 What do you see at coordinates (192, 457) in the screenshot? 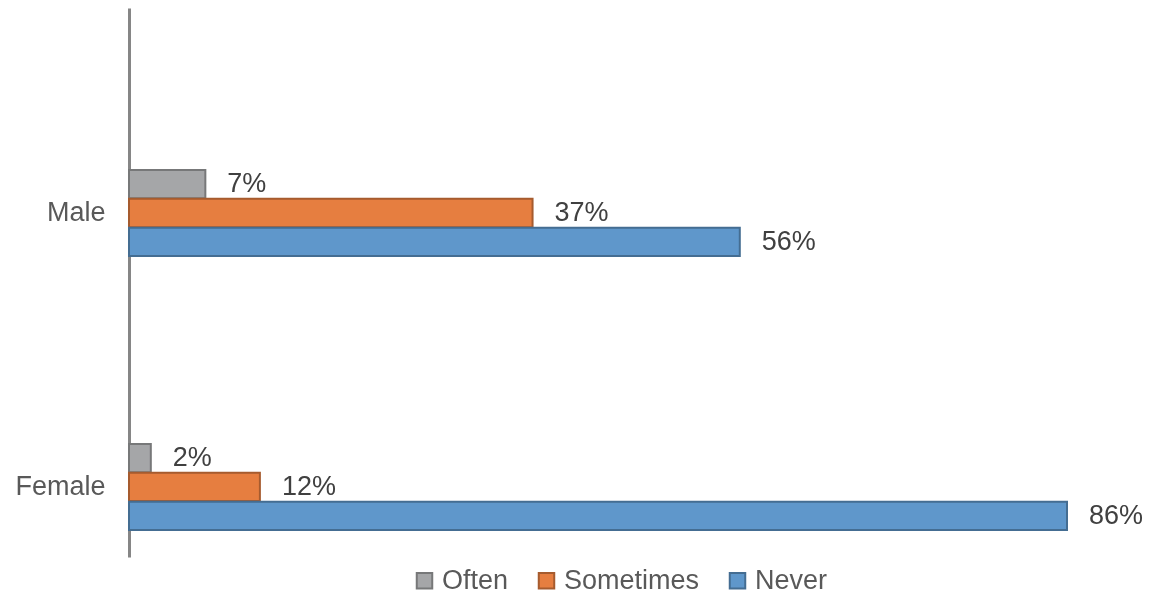
I see `data-label: 2%` at bounding box center [192, 457].